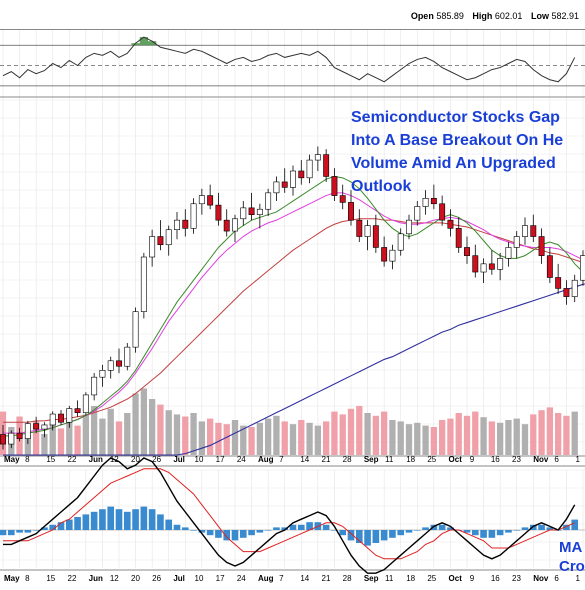  Describe the element at coordinates (289, 59) in the screenshot. I see `rsi-line` at that location.